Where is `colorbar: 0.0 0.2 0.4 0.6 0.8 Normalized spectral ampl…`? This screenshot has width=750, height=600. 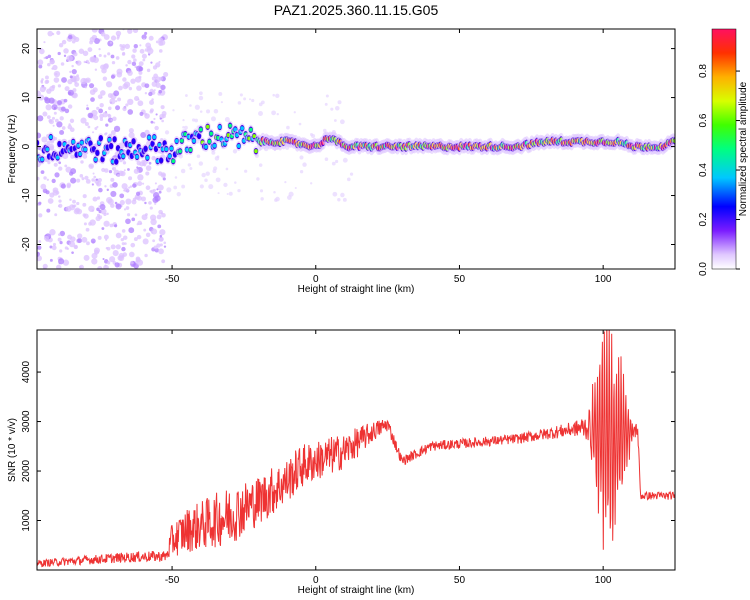
colorbar: 0.0 0.2 0.4 0.6 0.8 Normalized spectral ampl… is located at coordinates (723, 152).